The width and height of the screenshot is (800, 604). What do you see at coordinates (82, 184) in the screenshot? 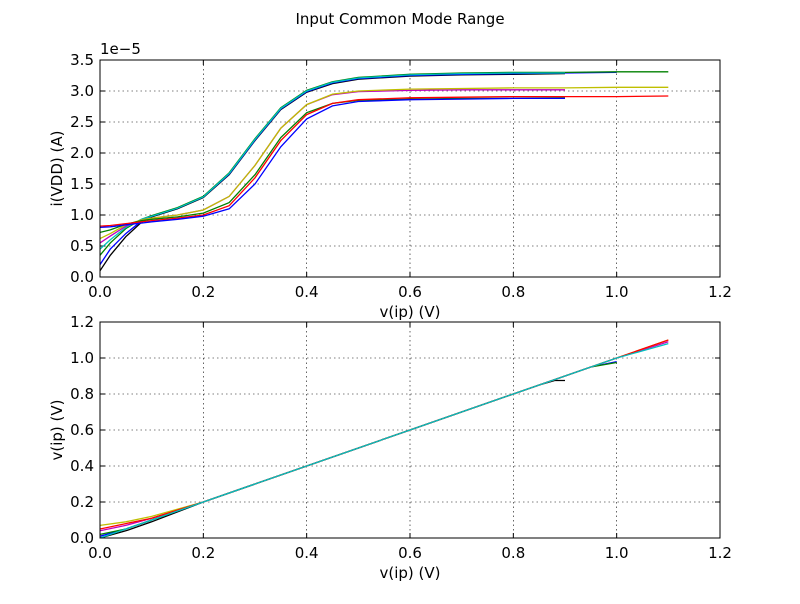
I see `top-ytick-label: 1.5` at bounding box center [82, 184].